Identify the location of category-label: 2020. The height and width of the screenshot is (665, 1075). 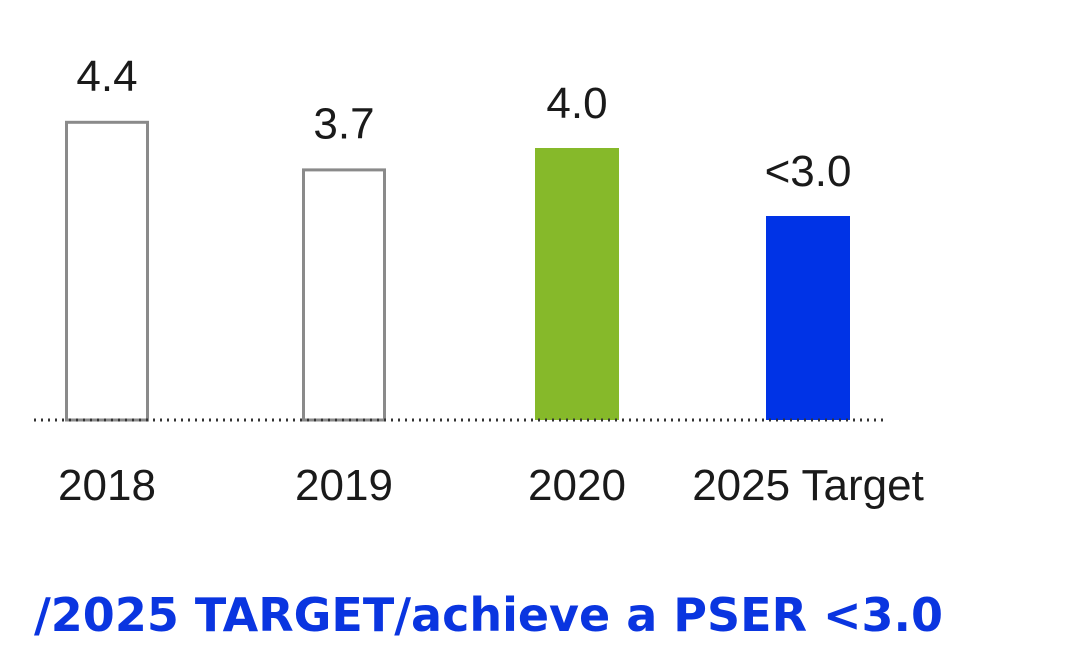
(577, 485).